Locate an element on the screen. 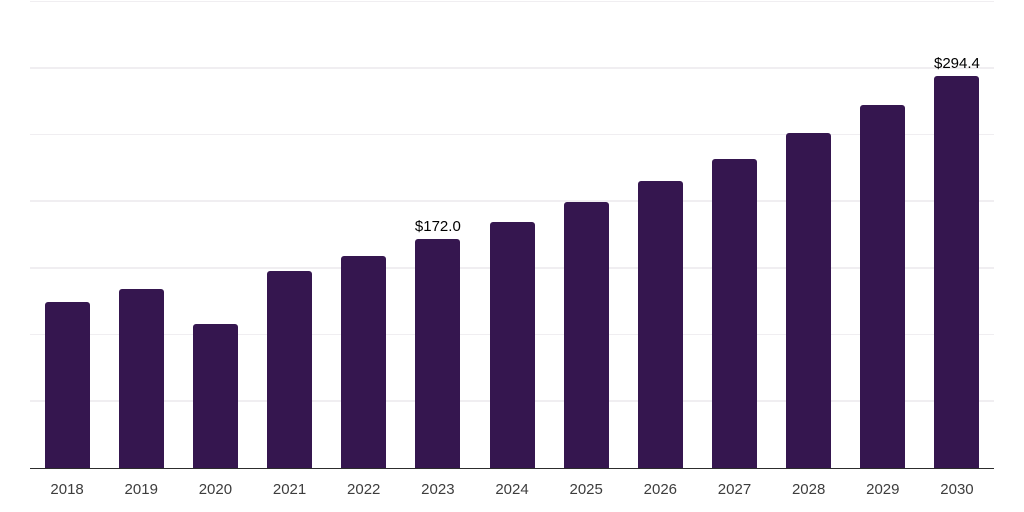 The height and width of the screenshot is (512, 1024). x-tick-2025: 2025 is located at coordinates (586, 489).